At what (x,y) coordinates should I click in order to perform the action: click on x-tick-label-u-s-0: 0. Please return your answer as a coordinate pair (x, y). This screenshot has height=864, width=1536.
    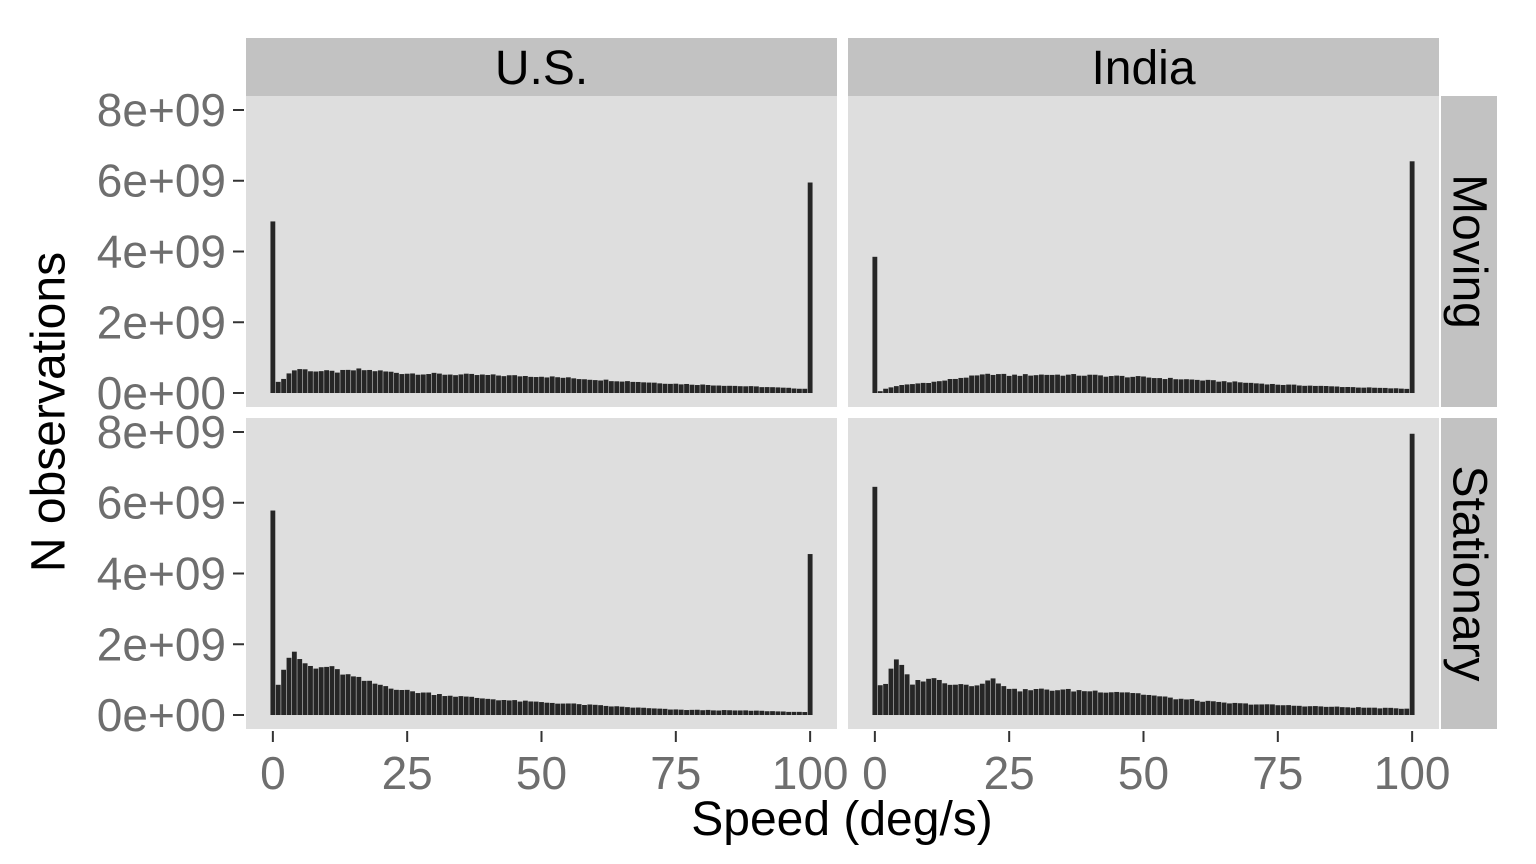
    Looking at the image, I should click on (273, 773).